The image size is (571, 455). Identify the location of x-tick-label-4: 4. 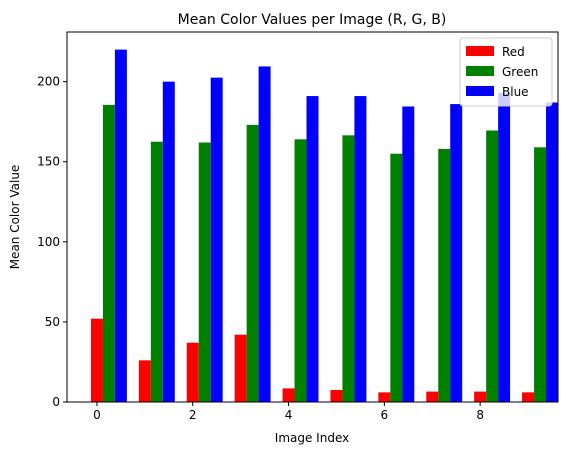
(289, 415).